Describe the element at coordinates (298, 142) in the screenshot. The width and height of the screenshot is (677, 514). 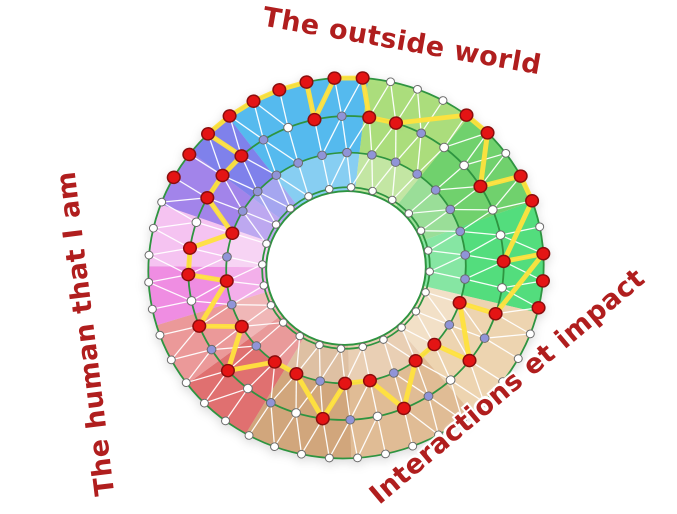
I see `sector-sky-blue` at that location.